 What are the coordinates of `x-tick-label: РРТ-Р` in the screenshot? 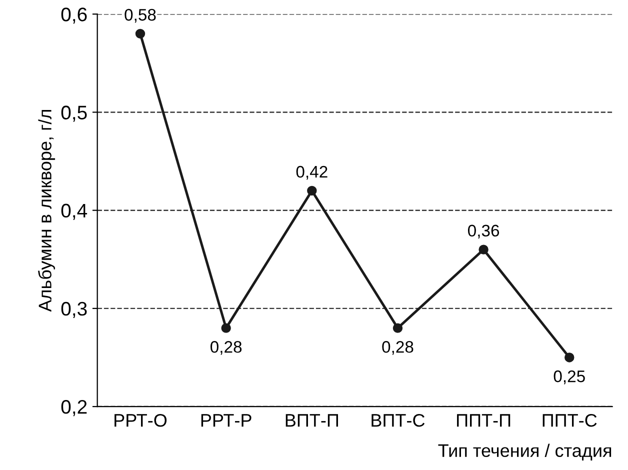 It's located at (226, 420).